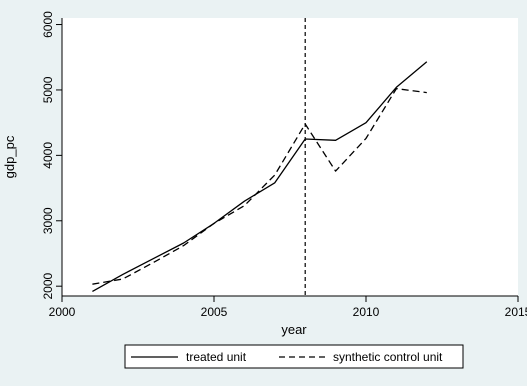 Image resolution: width=527 pixels, height=386 pixels. Describe the element at coordinates (294, 356) in the screenshot. I see `legend: treated unit synthetic control unit` at that location.